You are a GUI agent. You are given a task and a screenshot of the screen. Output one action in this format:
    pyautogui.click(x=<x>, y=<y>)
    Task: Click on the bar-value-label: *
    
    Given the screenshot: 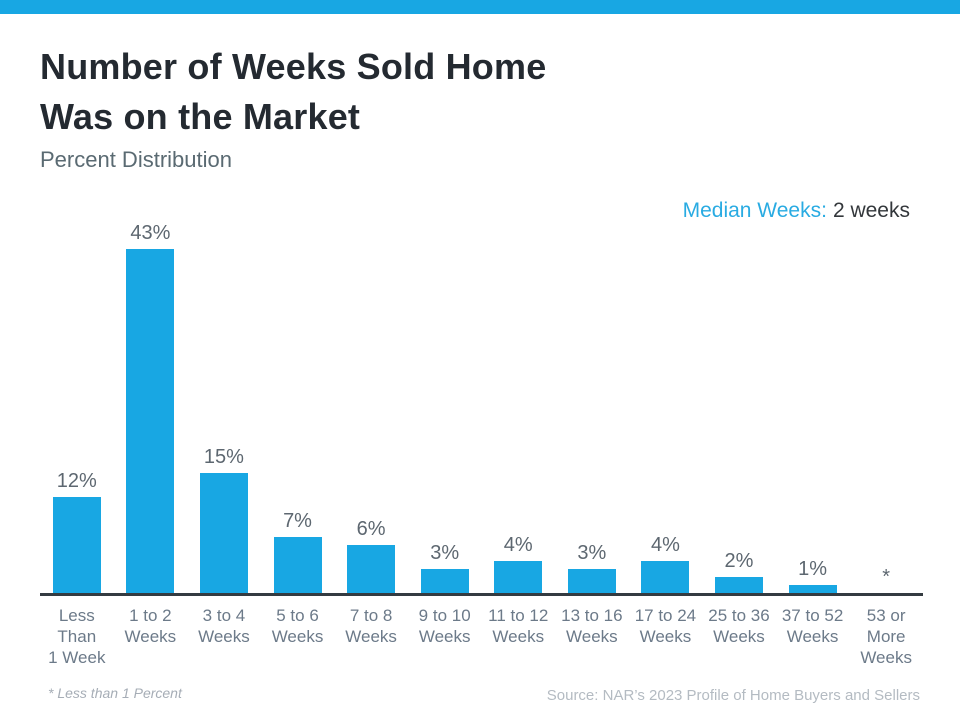 What is the action you would take?
    pyautogui.click(x=886, y=577)
    